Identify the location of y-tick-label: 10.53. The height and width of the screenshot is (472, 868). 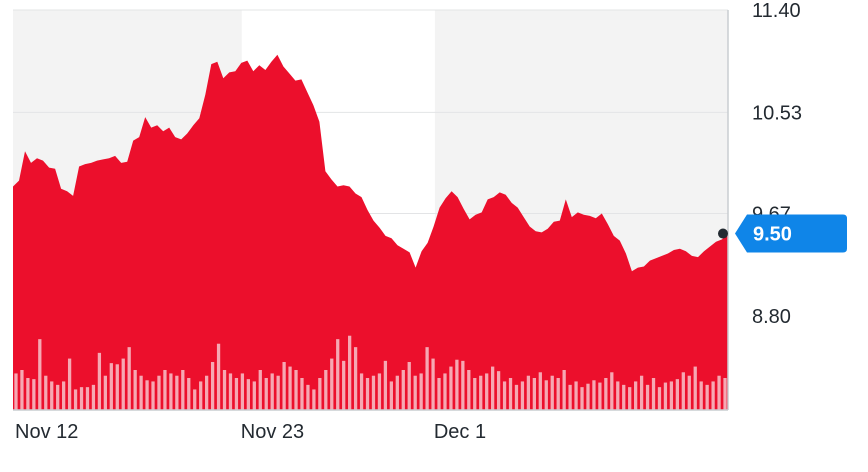
(777, 113).